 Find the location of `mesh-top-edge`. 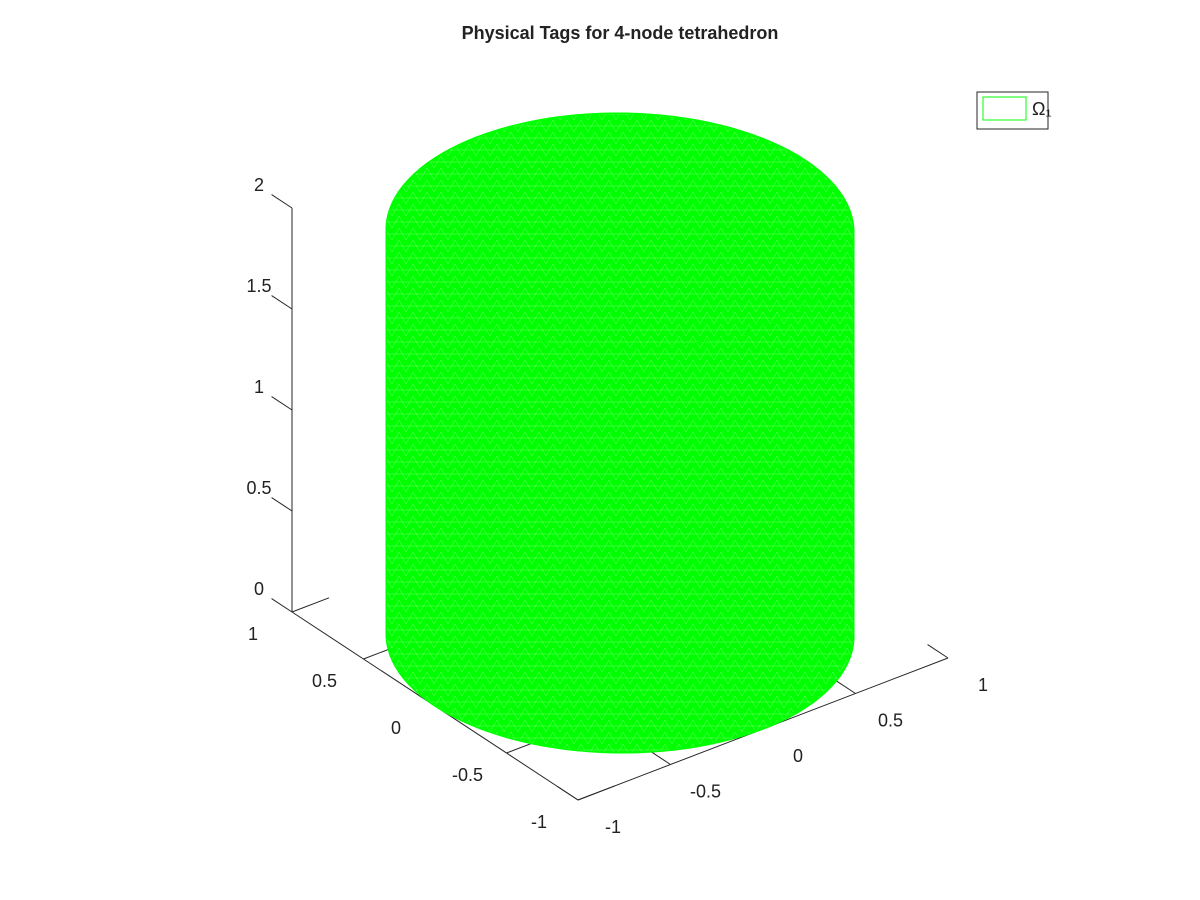

mesh-top-edge is located at coordinates (620, 231).